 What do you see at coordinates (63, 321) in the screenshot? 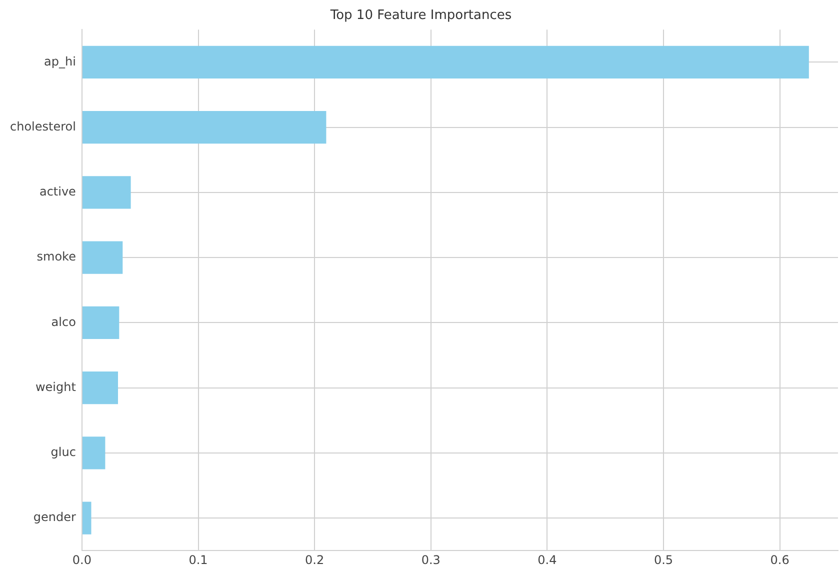
I see `y-tick-label: alco` at bounding box center [63, 321].